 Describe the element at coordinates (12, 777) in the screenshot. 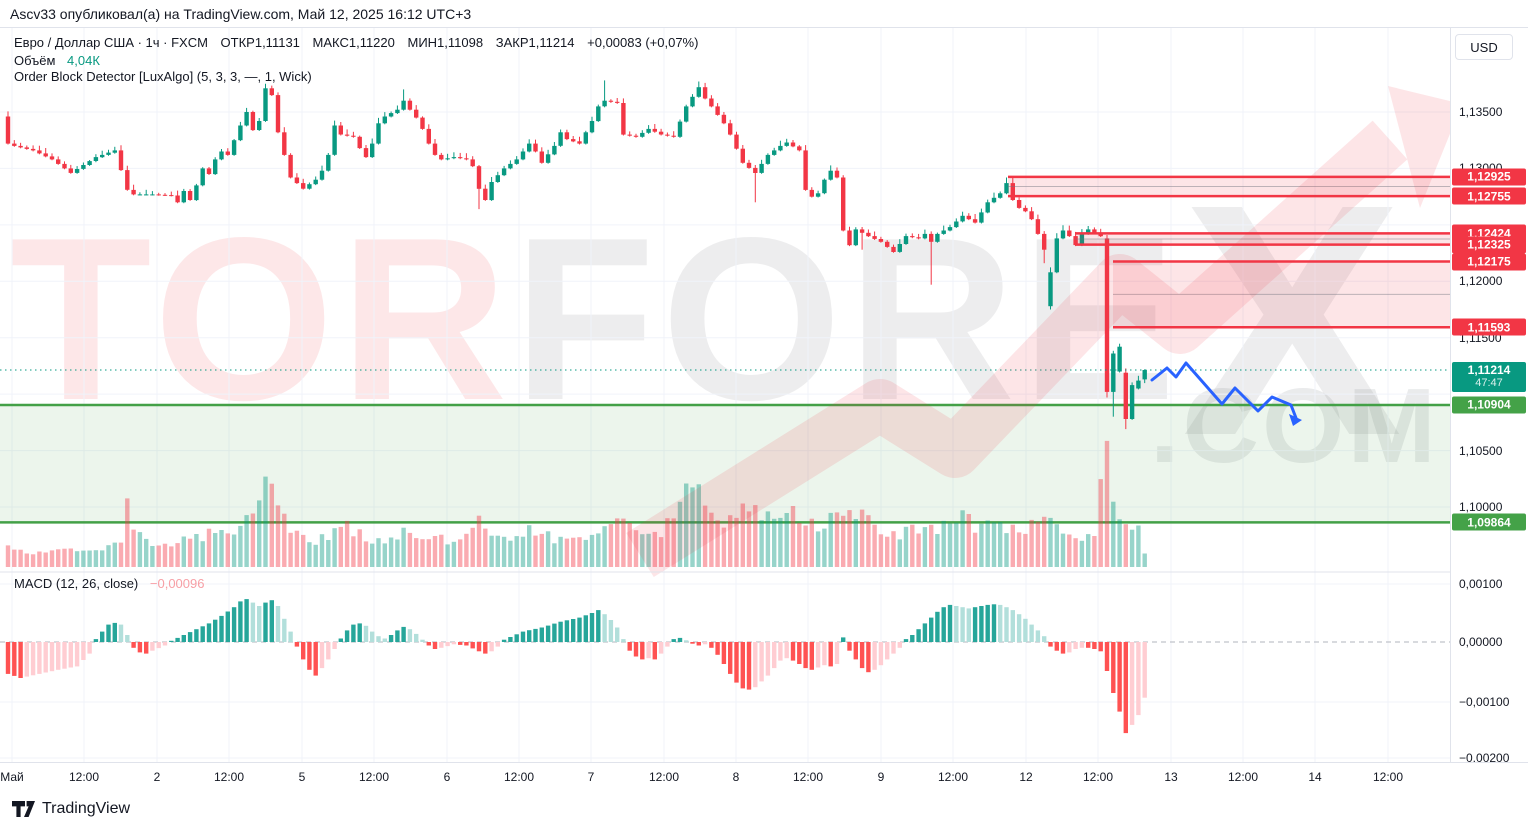

I see `time-tick: Май` at that location.